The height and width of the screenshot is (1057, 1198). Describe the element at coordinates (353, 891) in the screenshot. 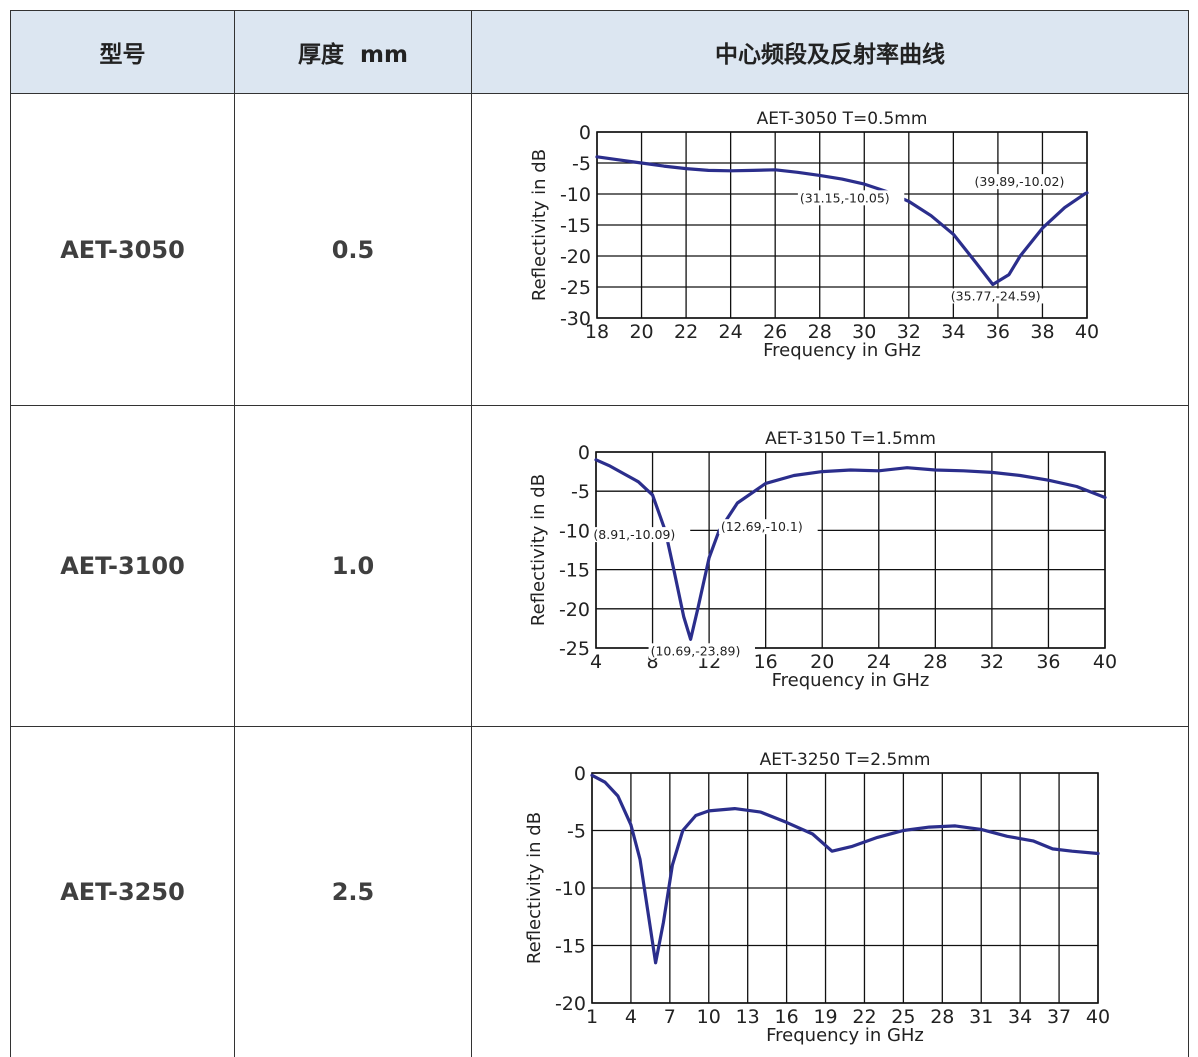

I see `thickness-cell: 2.5` at that location.